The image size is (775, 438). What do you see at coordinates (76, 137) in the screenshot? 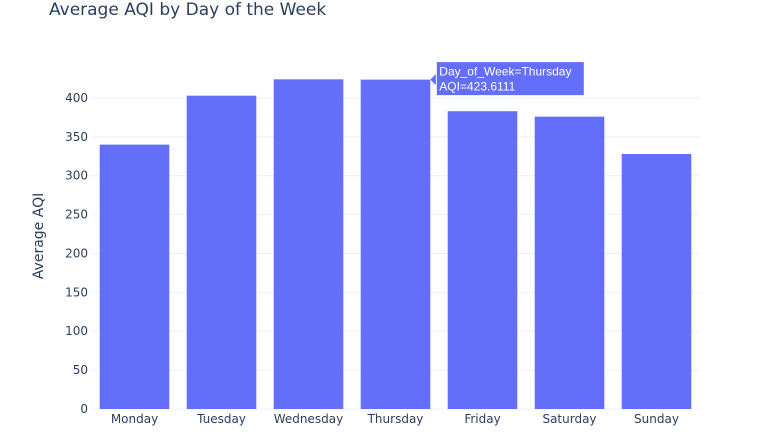
I see `y-tick-label: 350` at bounding box center [76, 137].